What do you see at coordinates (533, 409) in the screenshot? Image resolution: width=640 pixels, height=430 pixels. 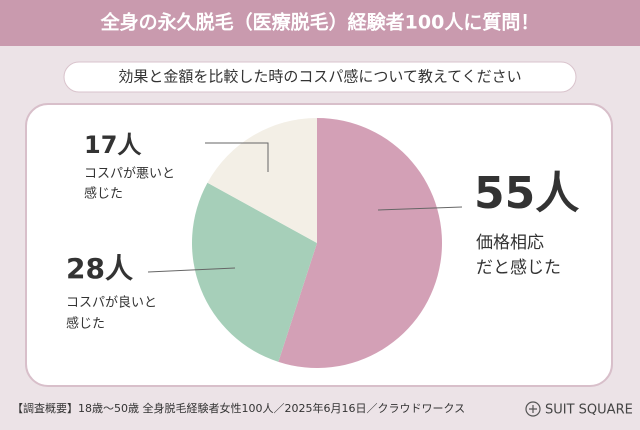 I see `brand-icon` at bounding box center [533, 409].